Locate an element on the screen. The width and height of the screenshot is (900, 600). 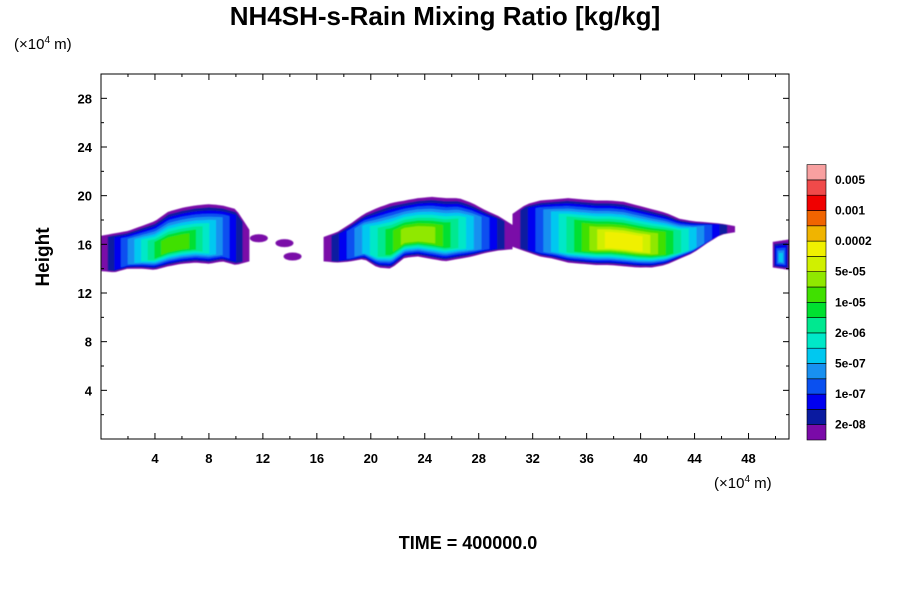
y-unit-label: (×104 m) is located at coordinates (43, 44).